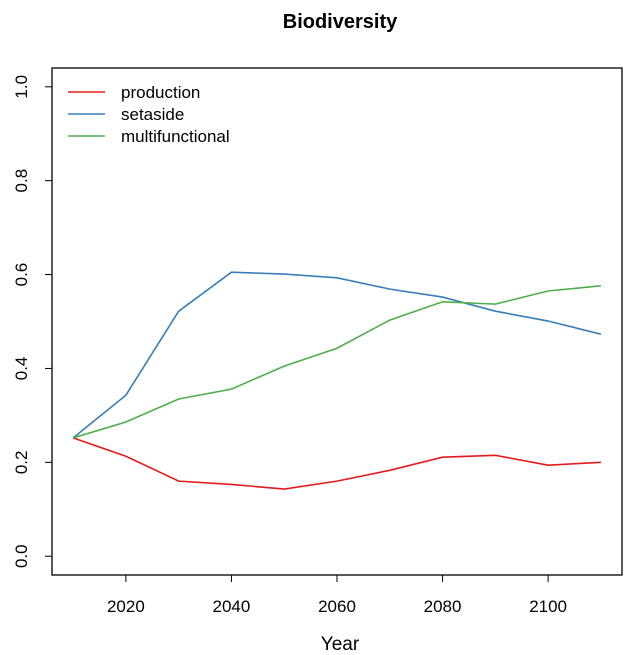  Describe the element at coordinates (443, 606) in the screenshot. I see `x-tick-label: 2080` at that location.